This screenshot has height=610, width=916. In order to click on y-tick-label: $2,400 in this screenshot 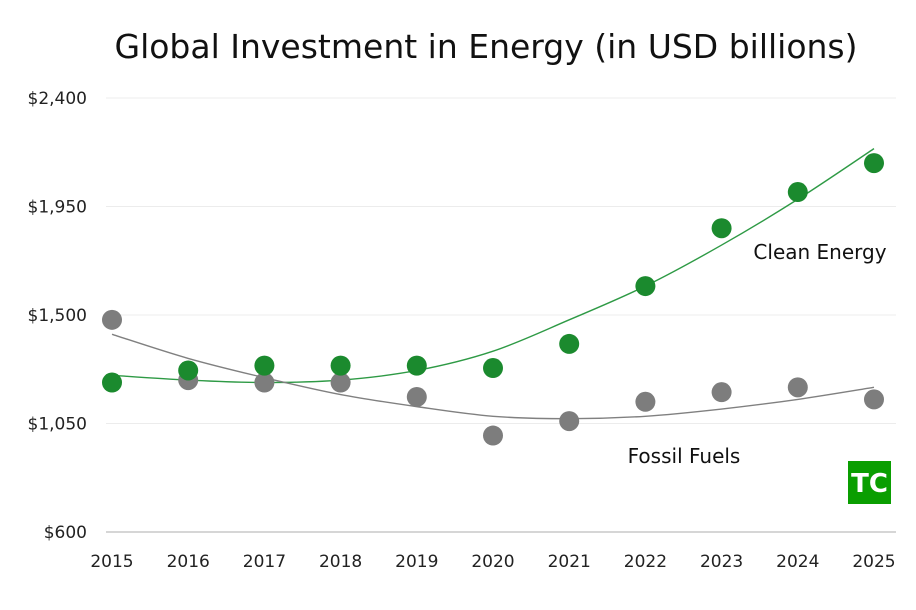, I will do `click(57, 99)`.